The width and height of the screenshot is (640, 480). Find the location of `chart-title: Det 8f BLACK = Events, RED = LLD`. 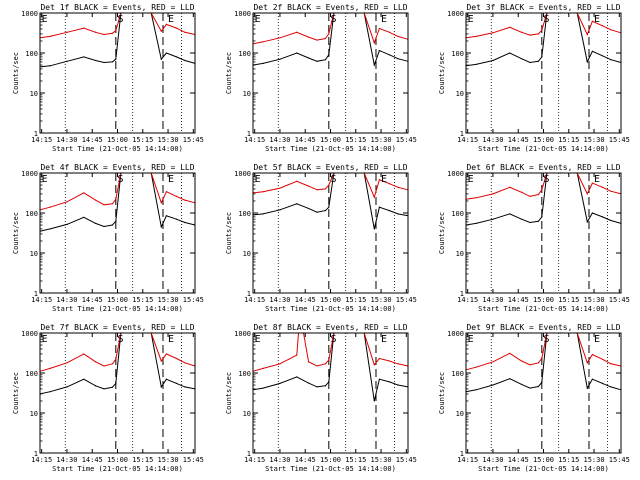

chart-title: Det 8f BLACK = Events, RED = LLD is located at coordinates (330, 327).